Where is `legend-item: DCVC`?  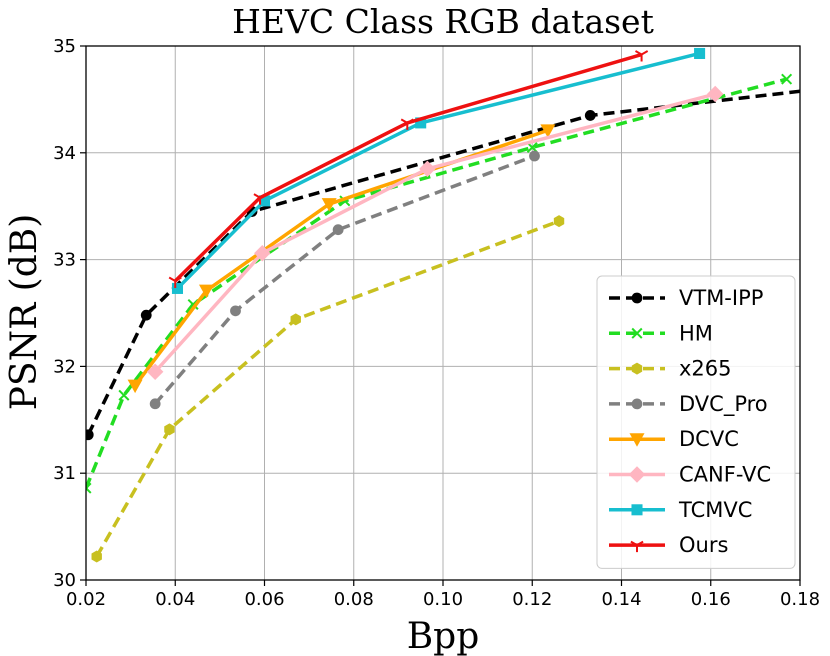 legend-item: DCVC is located at coordinates (674, 439).